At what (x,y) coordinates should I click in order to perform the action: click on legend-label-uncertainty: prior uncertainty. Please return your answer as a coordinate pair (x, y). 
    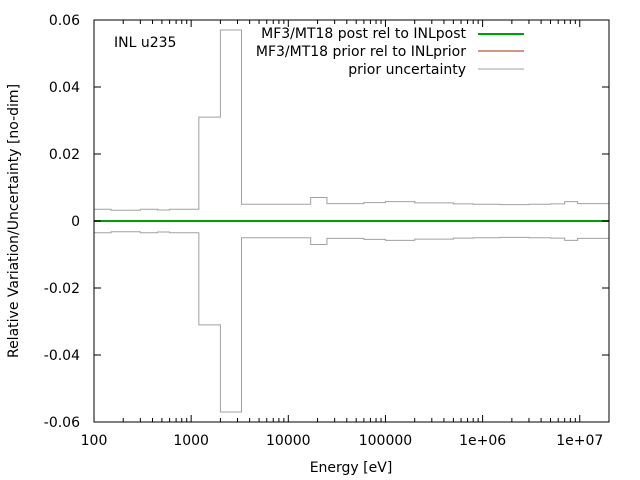
    Looking at the image, I should click on (407, 70).